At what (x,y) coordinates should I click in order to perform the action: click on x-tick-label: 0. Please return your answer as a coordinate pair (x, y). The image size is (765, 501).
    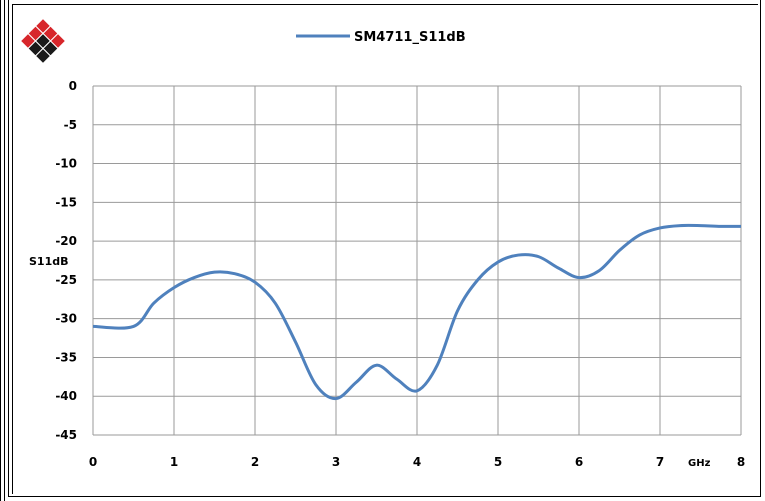
    Looking at the image, I should click on (93, 462).